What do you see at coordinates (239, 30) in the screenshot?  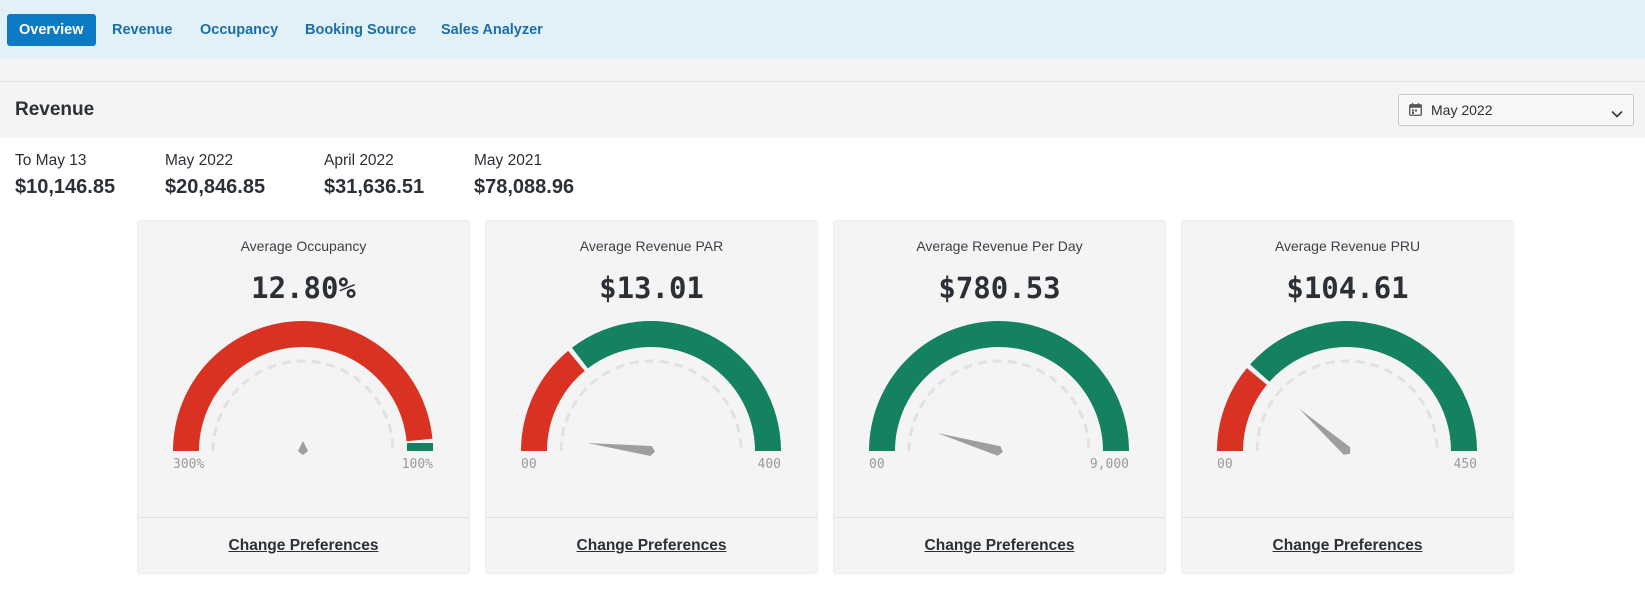 I see `tab-occupancy: Occupancy` at bounding box center [239, 30].